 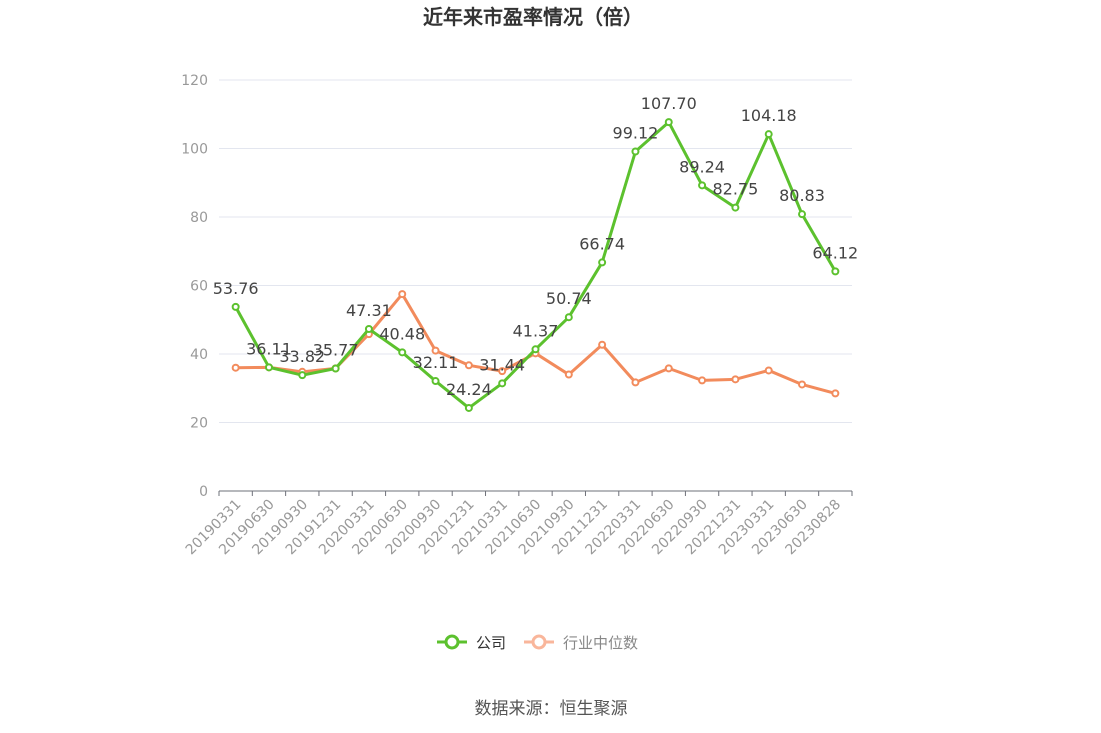 I want to click on data-label-company: 50.74, so click(x=569, y=298).